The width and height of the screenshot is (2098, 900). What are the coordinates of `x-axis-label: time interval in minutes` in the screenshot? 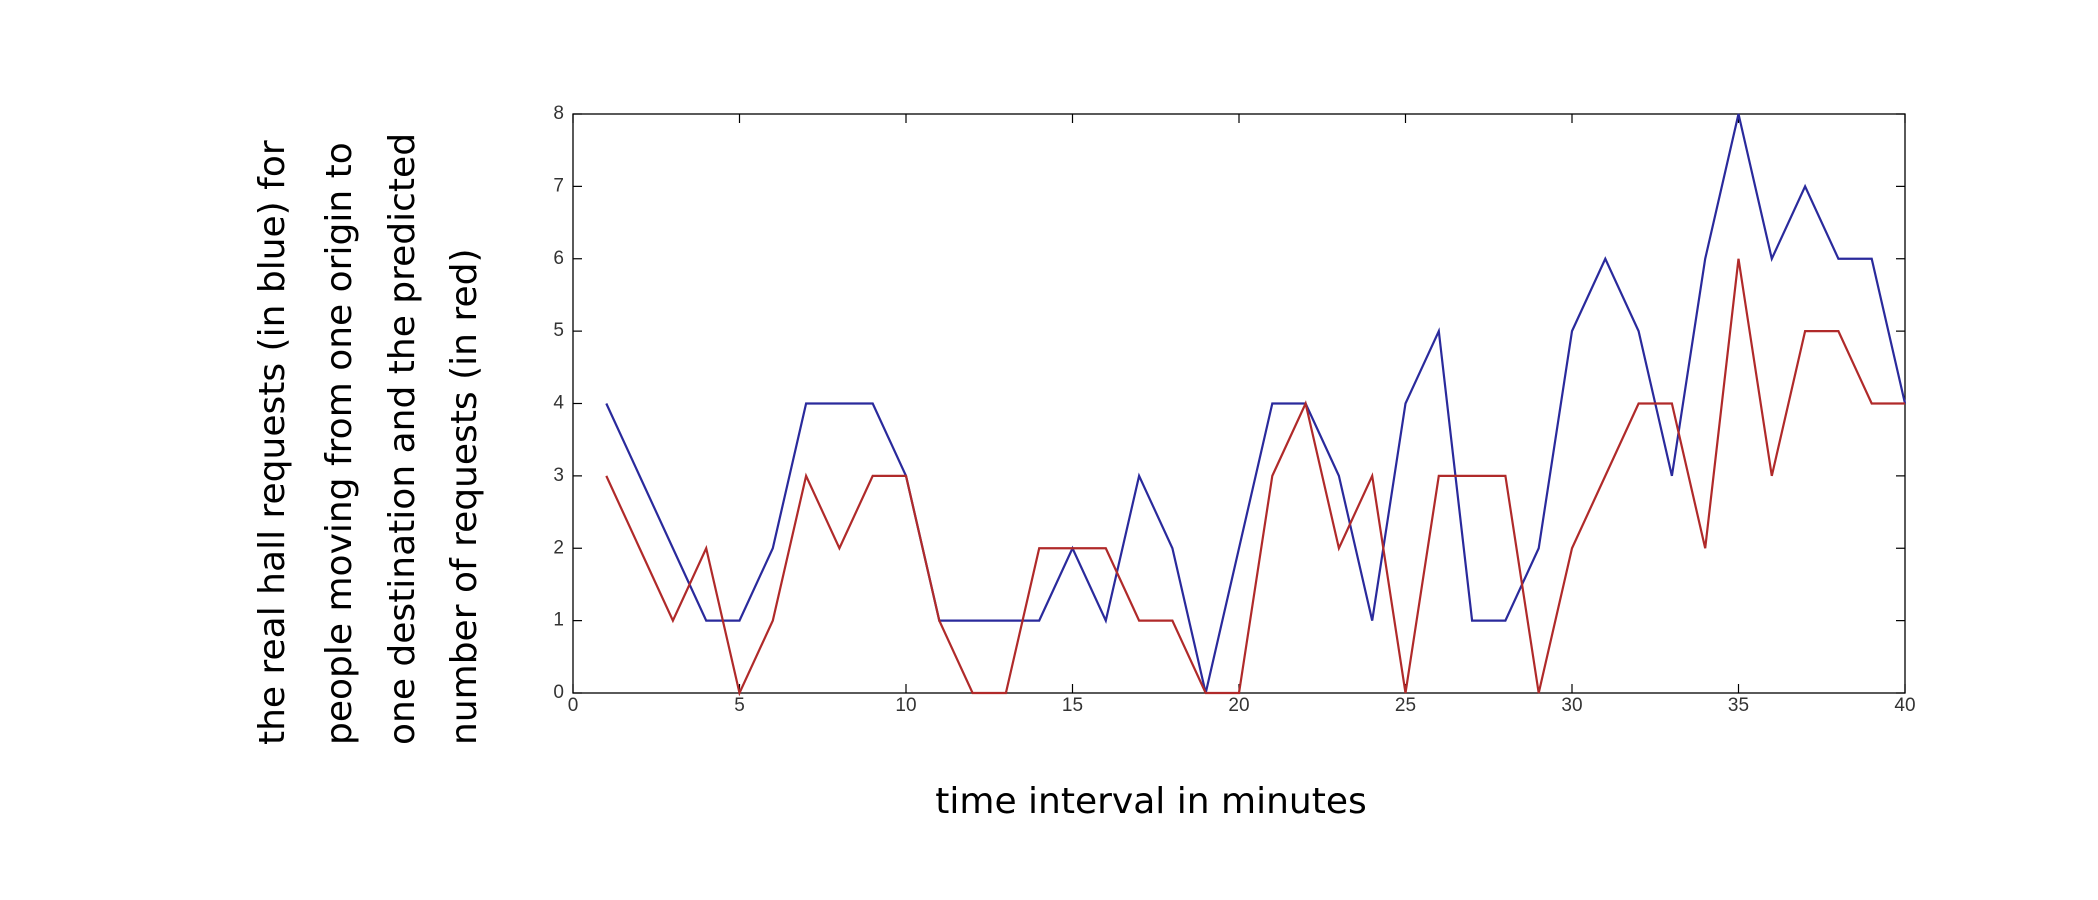 It's located at (1150, 801).